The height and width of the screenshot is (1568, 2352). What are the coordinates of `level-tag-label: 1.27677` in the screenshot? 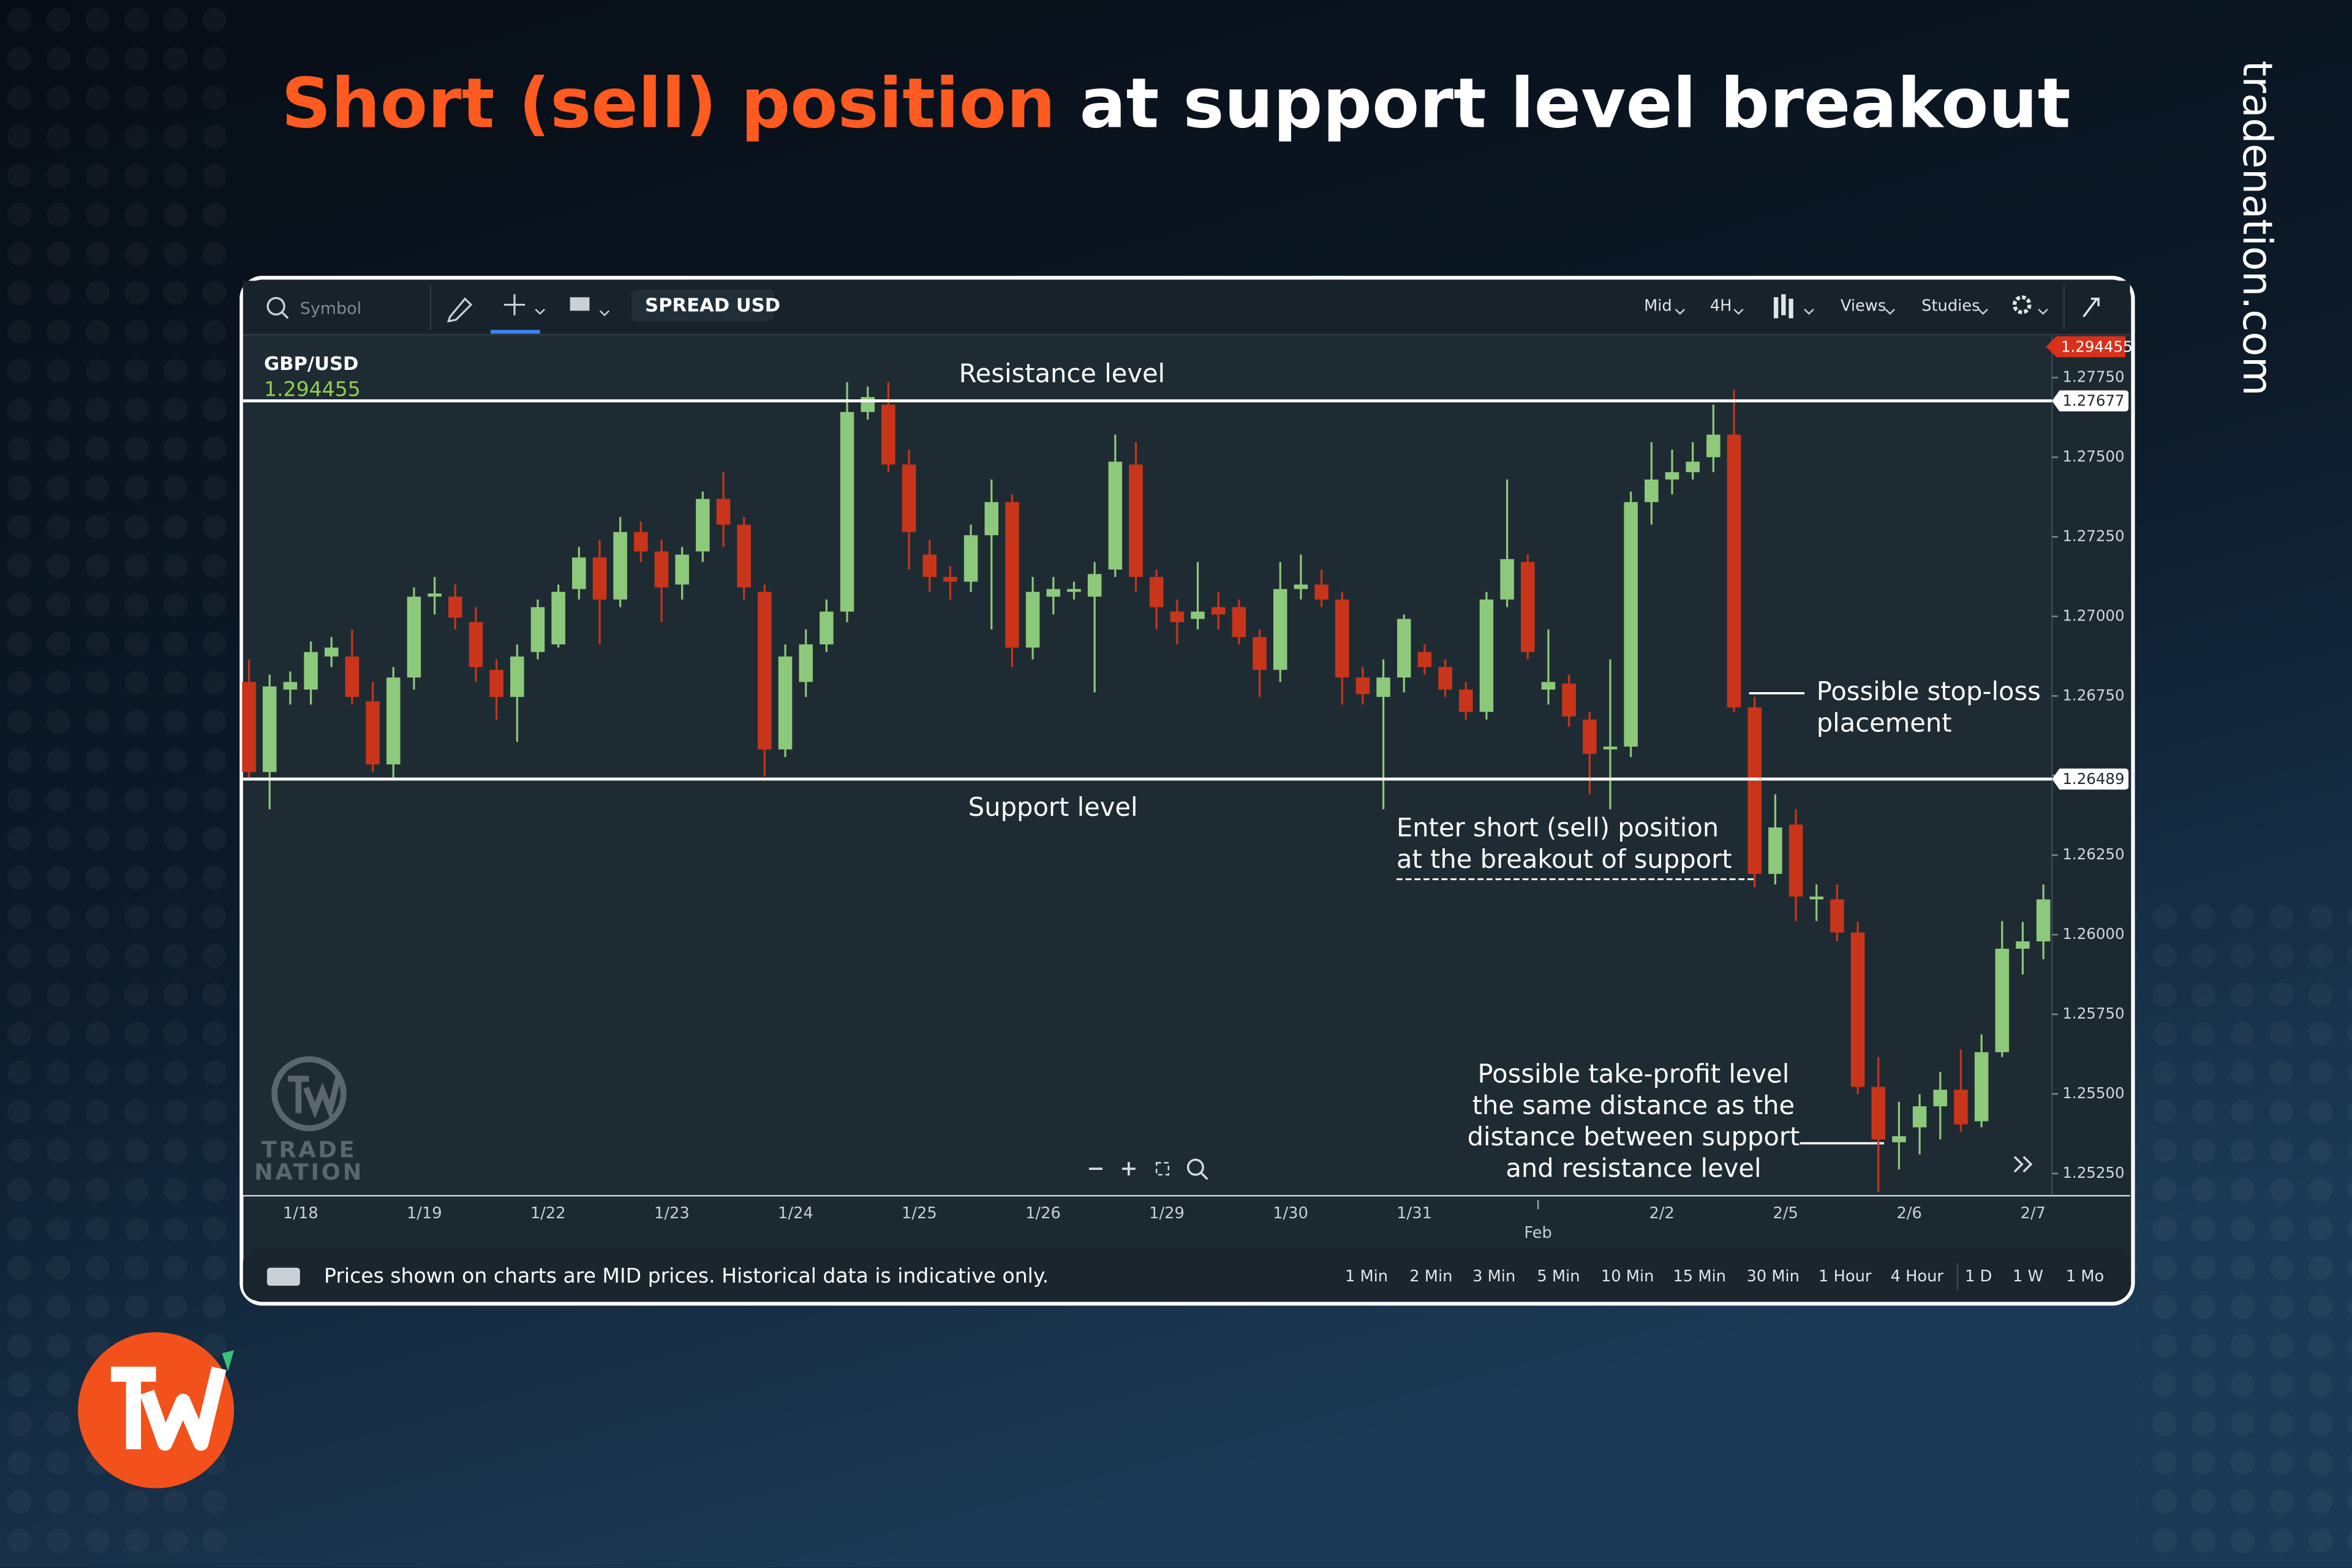 It's located at (2093, 401).